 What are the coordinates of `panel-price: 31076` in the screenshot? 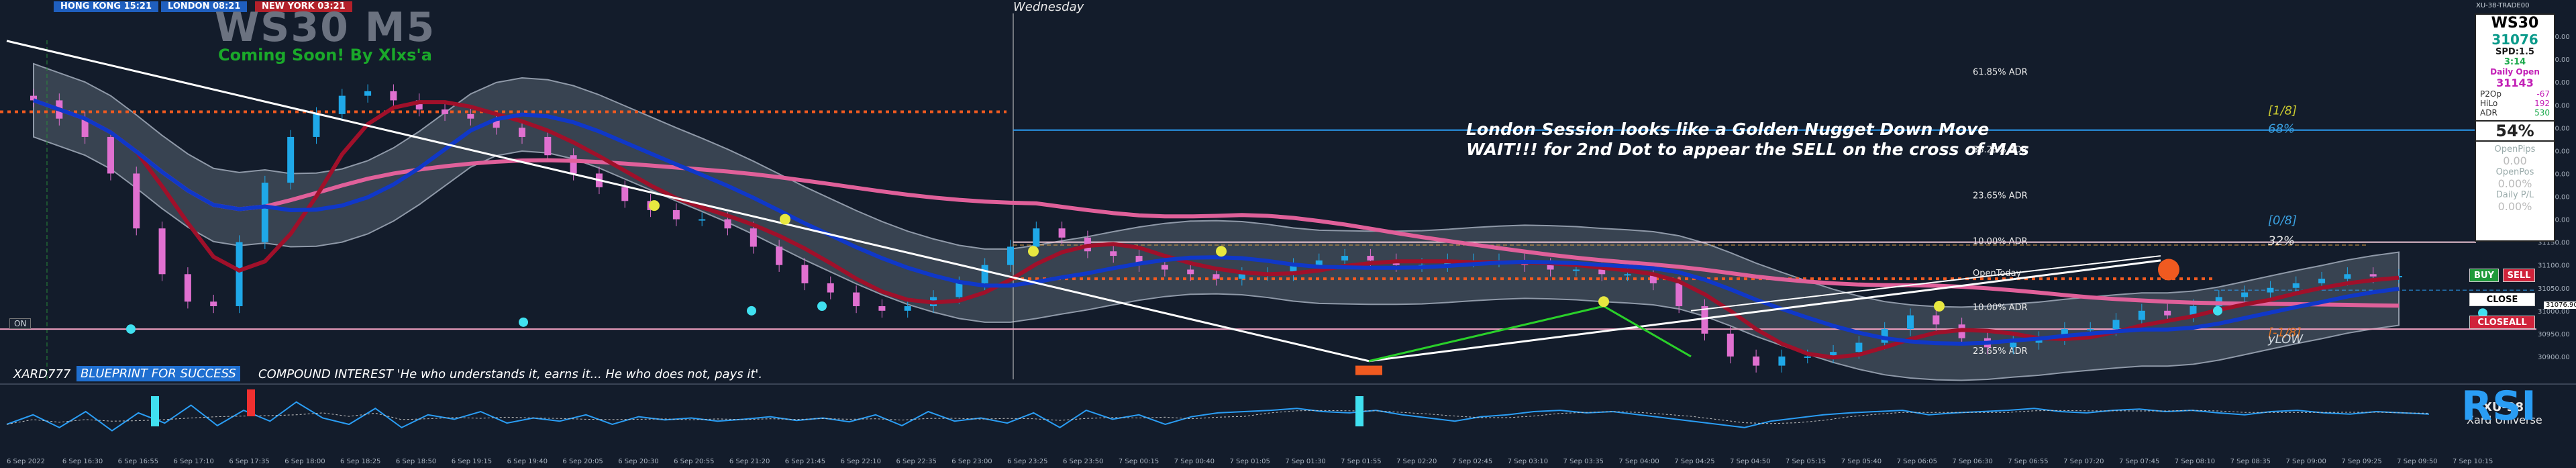 It's located at (2514, 40).